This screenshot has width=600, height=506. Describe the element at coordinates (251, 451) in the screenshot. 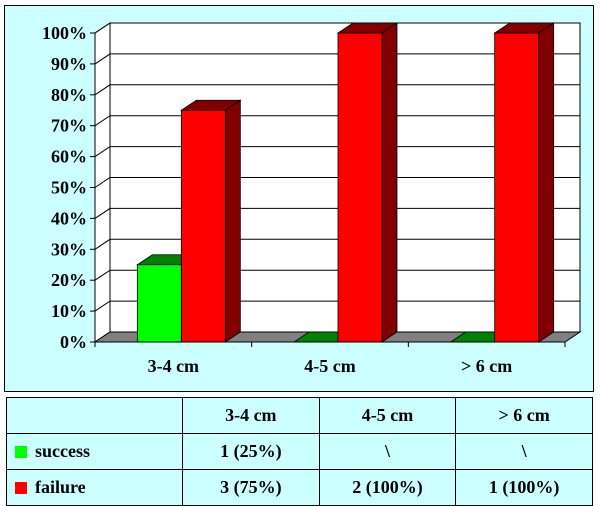

I see `table-cell: 1 (25%)` at that location.